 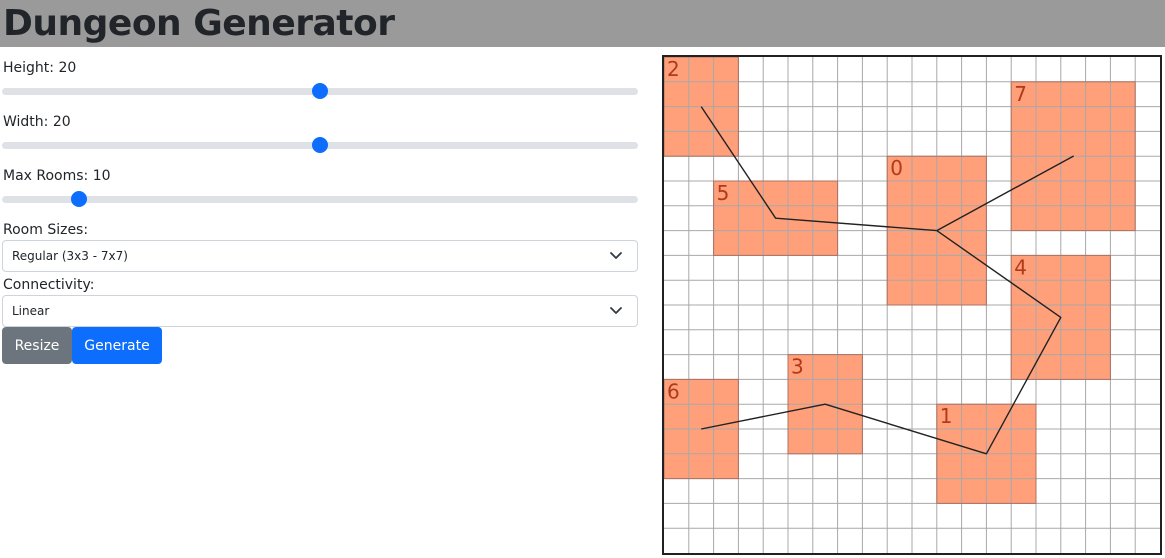 I want to click on room-number: 1, so click(x=946, y=416).